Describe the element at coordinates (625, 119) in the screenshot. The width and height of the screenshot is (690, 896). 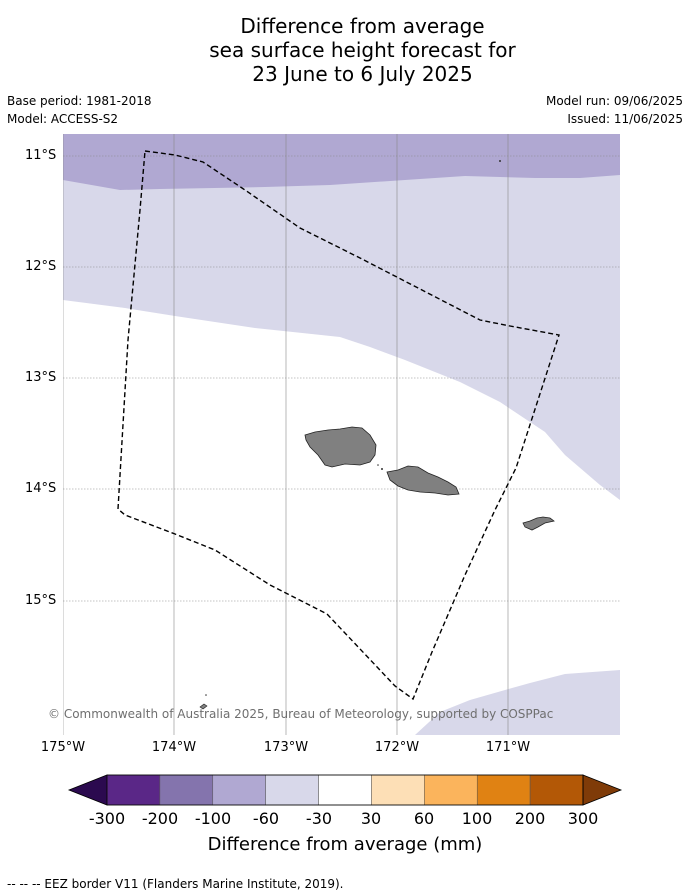
I see `issued-date: Issued: 11/06/2025` at that location.